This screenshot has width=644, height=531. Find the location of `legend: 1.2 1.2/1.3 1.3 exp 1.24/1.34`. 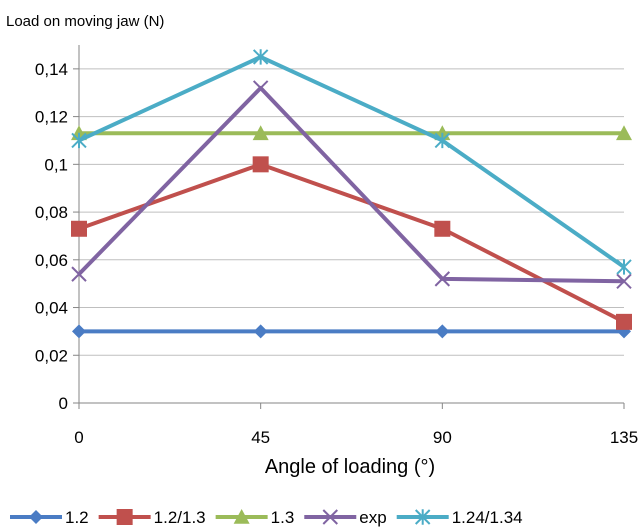

legend: 1.2 1.2/1.3 1.3 exp 1.24/1.34 is located at coordinates (266, 517).